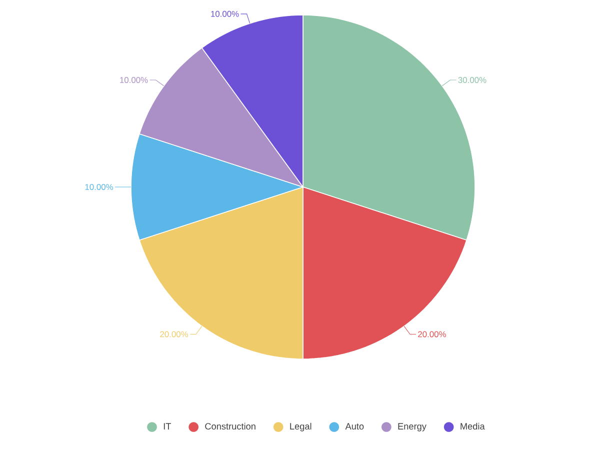 The width and height of the screenshot is (600, 450). What do you see at coordinates (412, 427) in the screenshot?
I see `legend-label: Energy` at bounding box center [412, 427].